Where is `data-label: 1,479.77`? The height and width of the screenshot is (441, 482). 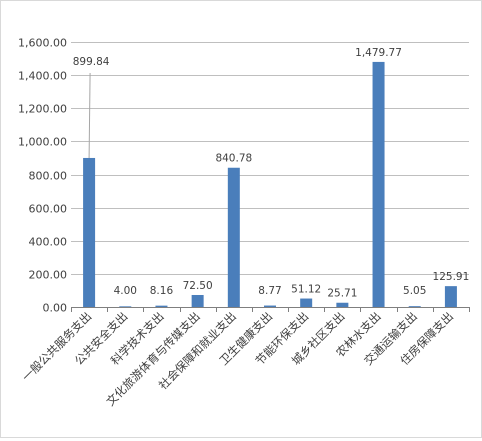 data-label: 1,479.77 is located at coordinates (378, 53).